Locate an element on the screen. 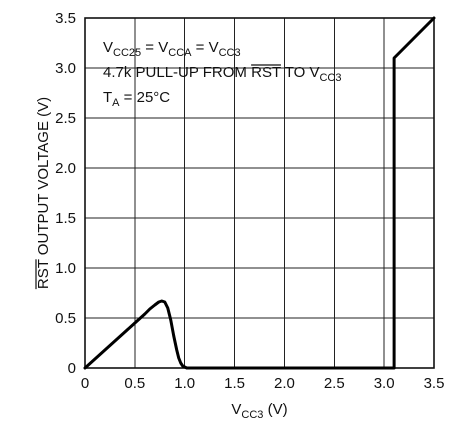 This screenshot has height=426, width=449. x-tick-label: 1.0 is located at coordinates (184, 383).